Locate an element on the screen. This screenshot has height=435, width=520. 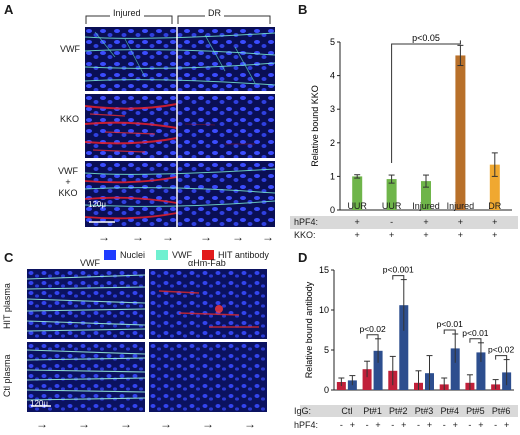
x-tick-label: Pt#2 is located at coordinates (398, 411).